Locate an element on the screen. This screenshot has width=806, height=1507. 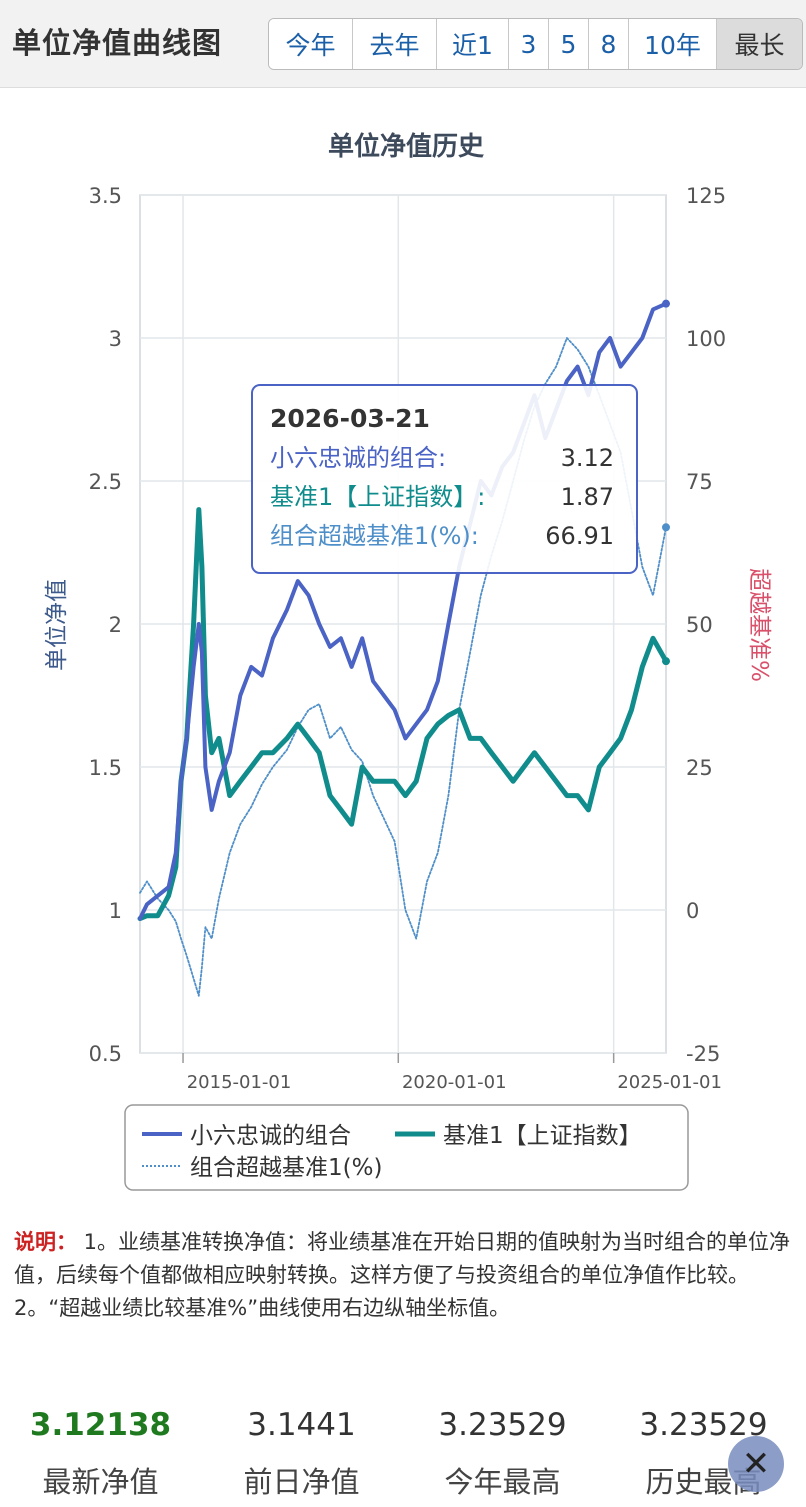
stat-value: 3.12138 is located at coordinates (100, 1425).